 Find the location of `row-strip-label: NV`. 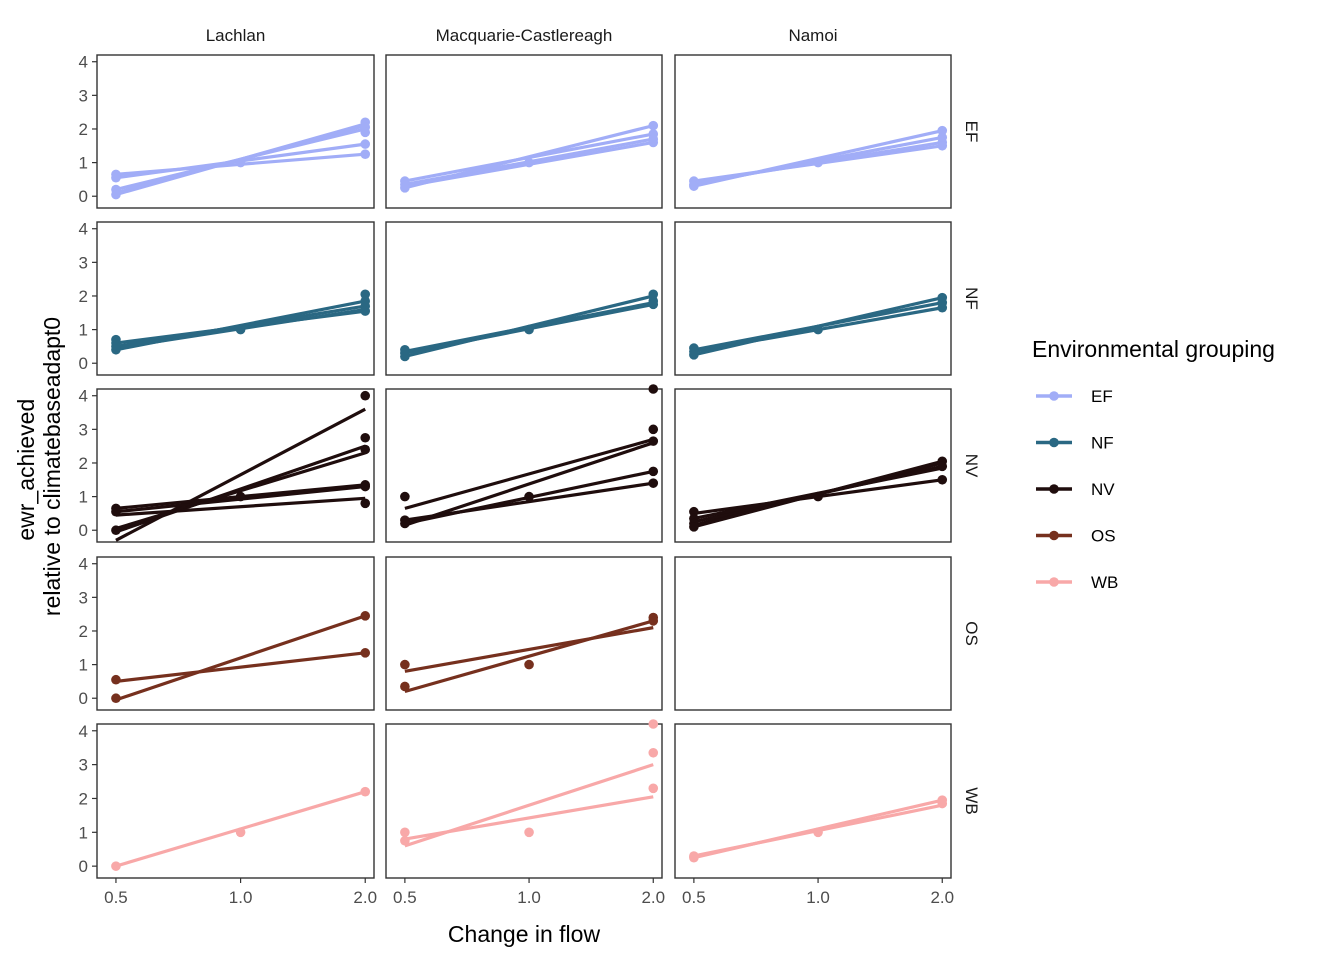

row-strip-label: NV is located at coordinates (971, 466).